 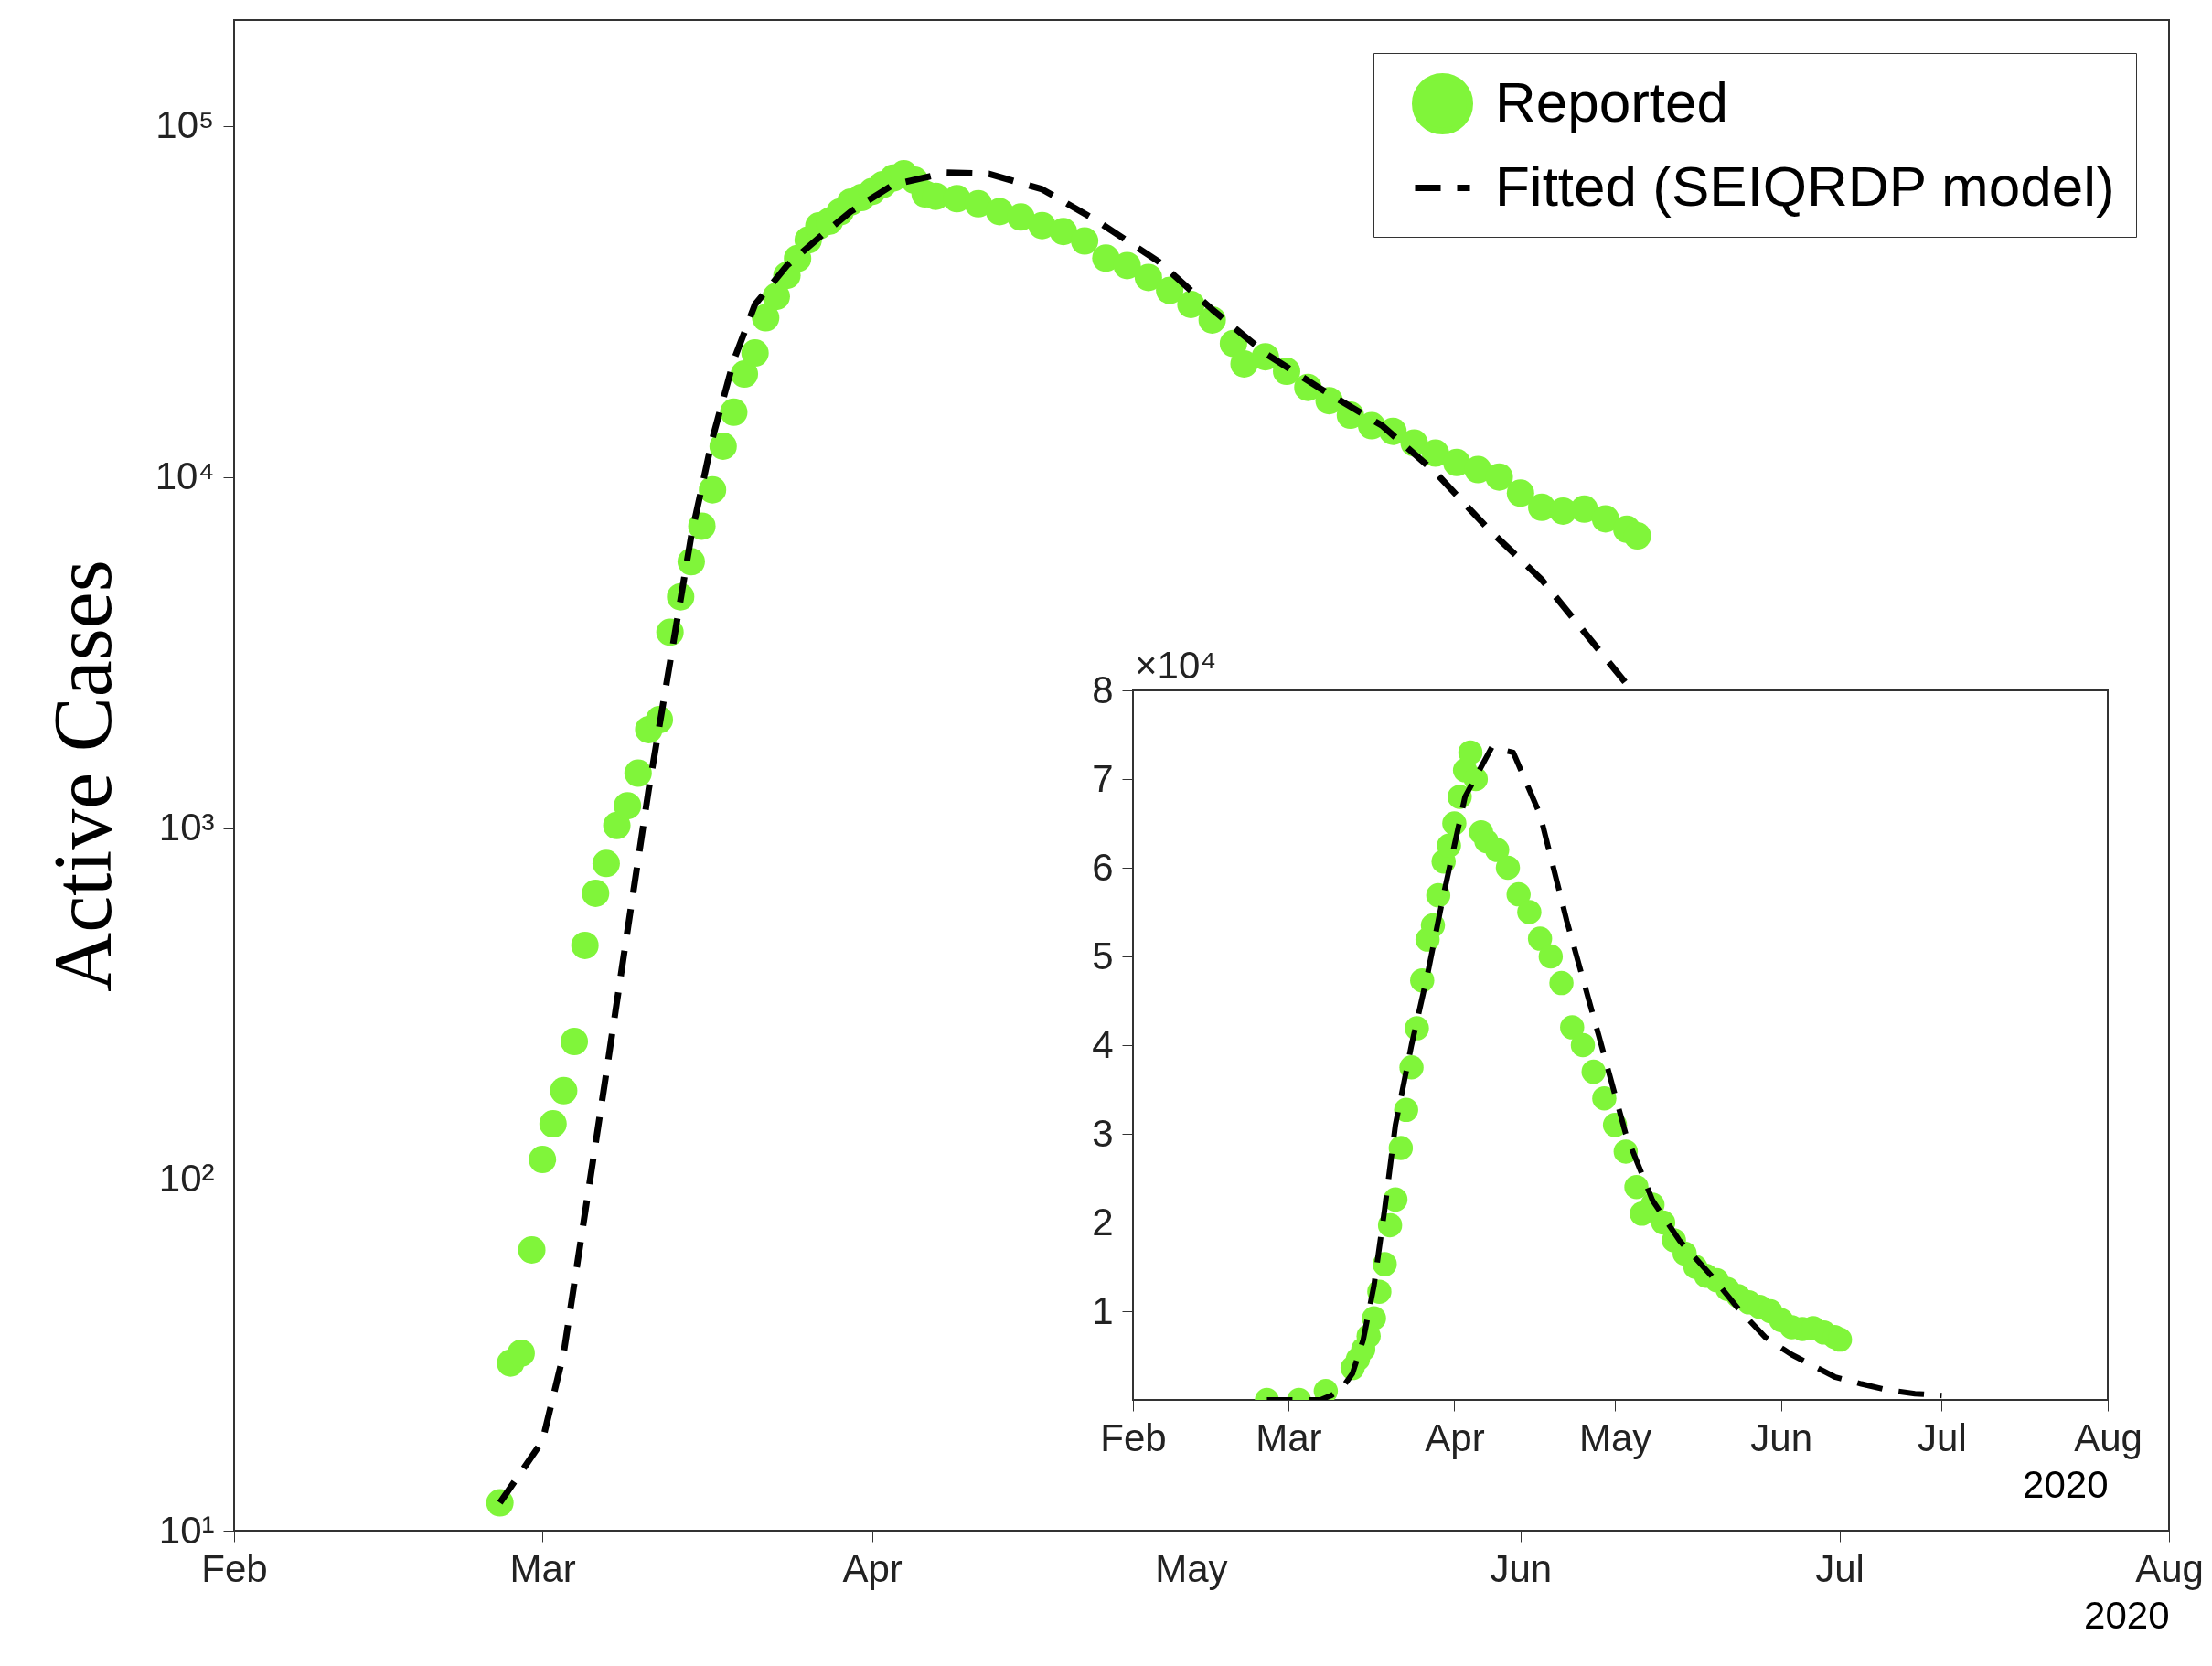 What do you see at coordinates (185, 125) in the screenshot?
I see `y-tick-label: 10⁵` at bounding box center [185, 125].